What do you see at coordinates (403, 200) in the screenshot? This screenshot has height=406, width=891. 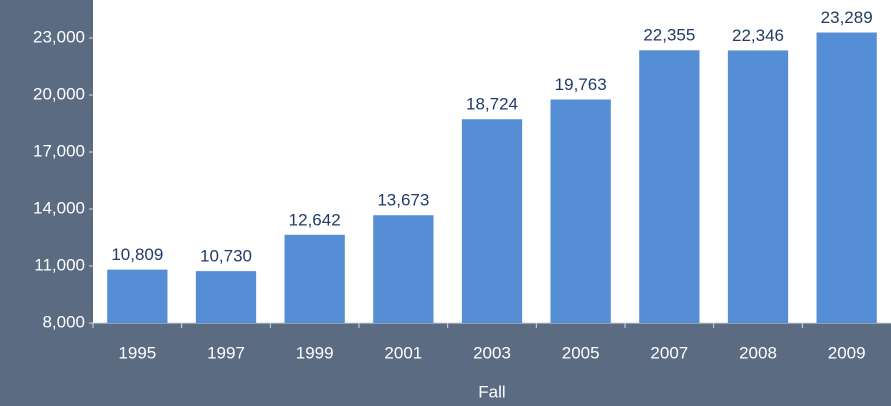 I see `data-label: 13,673` at bounding box center [403, 200].